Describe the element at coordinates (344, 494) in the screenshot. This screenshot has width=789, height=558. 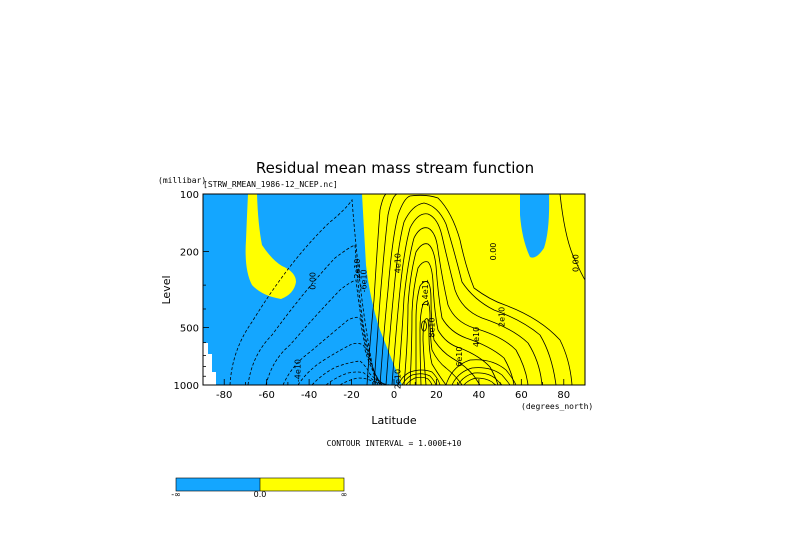
I see `colorbar-label-max: ∞` at that location.